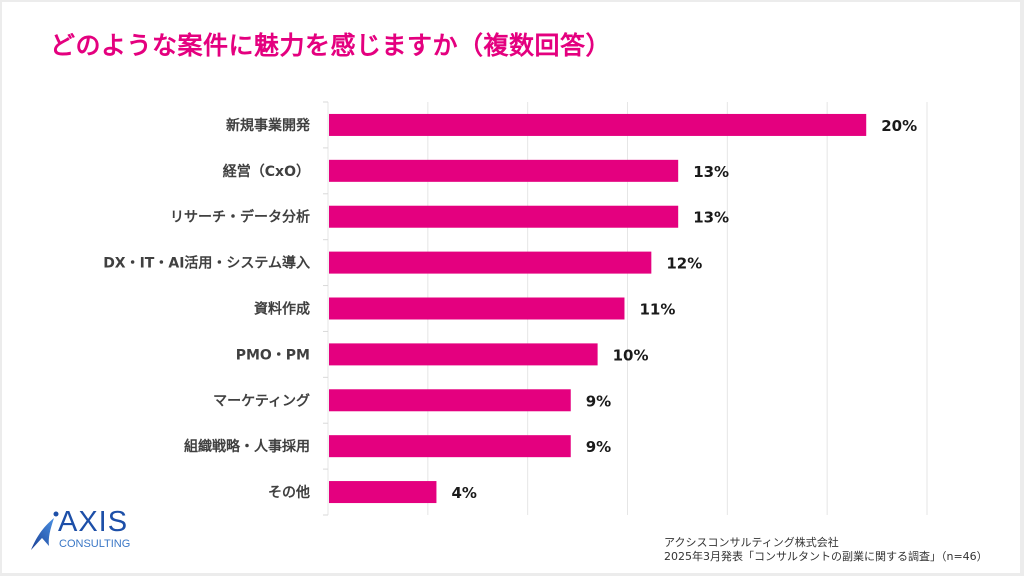 The height and width of the screenshot is (576, 1024). I want to click on logo-wordmark: AXIS, so click(93, 522).